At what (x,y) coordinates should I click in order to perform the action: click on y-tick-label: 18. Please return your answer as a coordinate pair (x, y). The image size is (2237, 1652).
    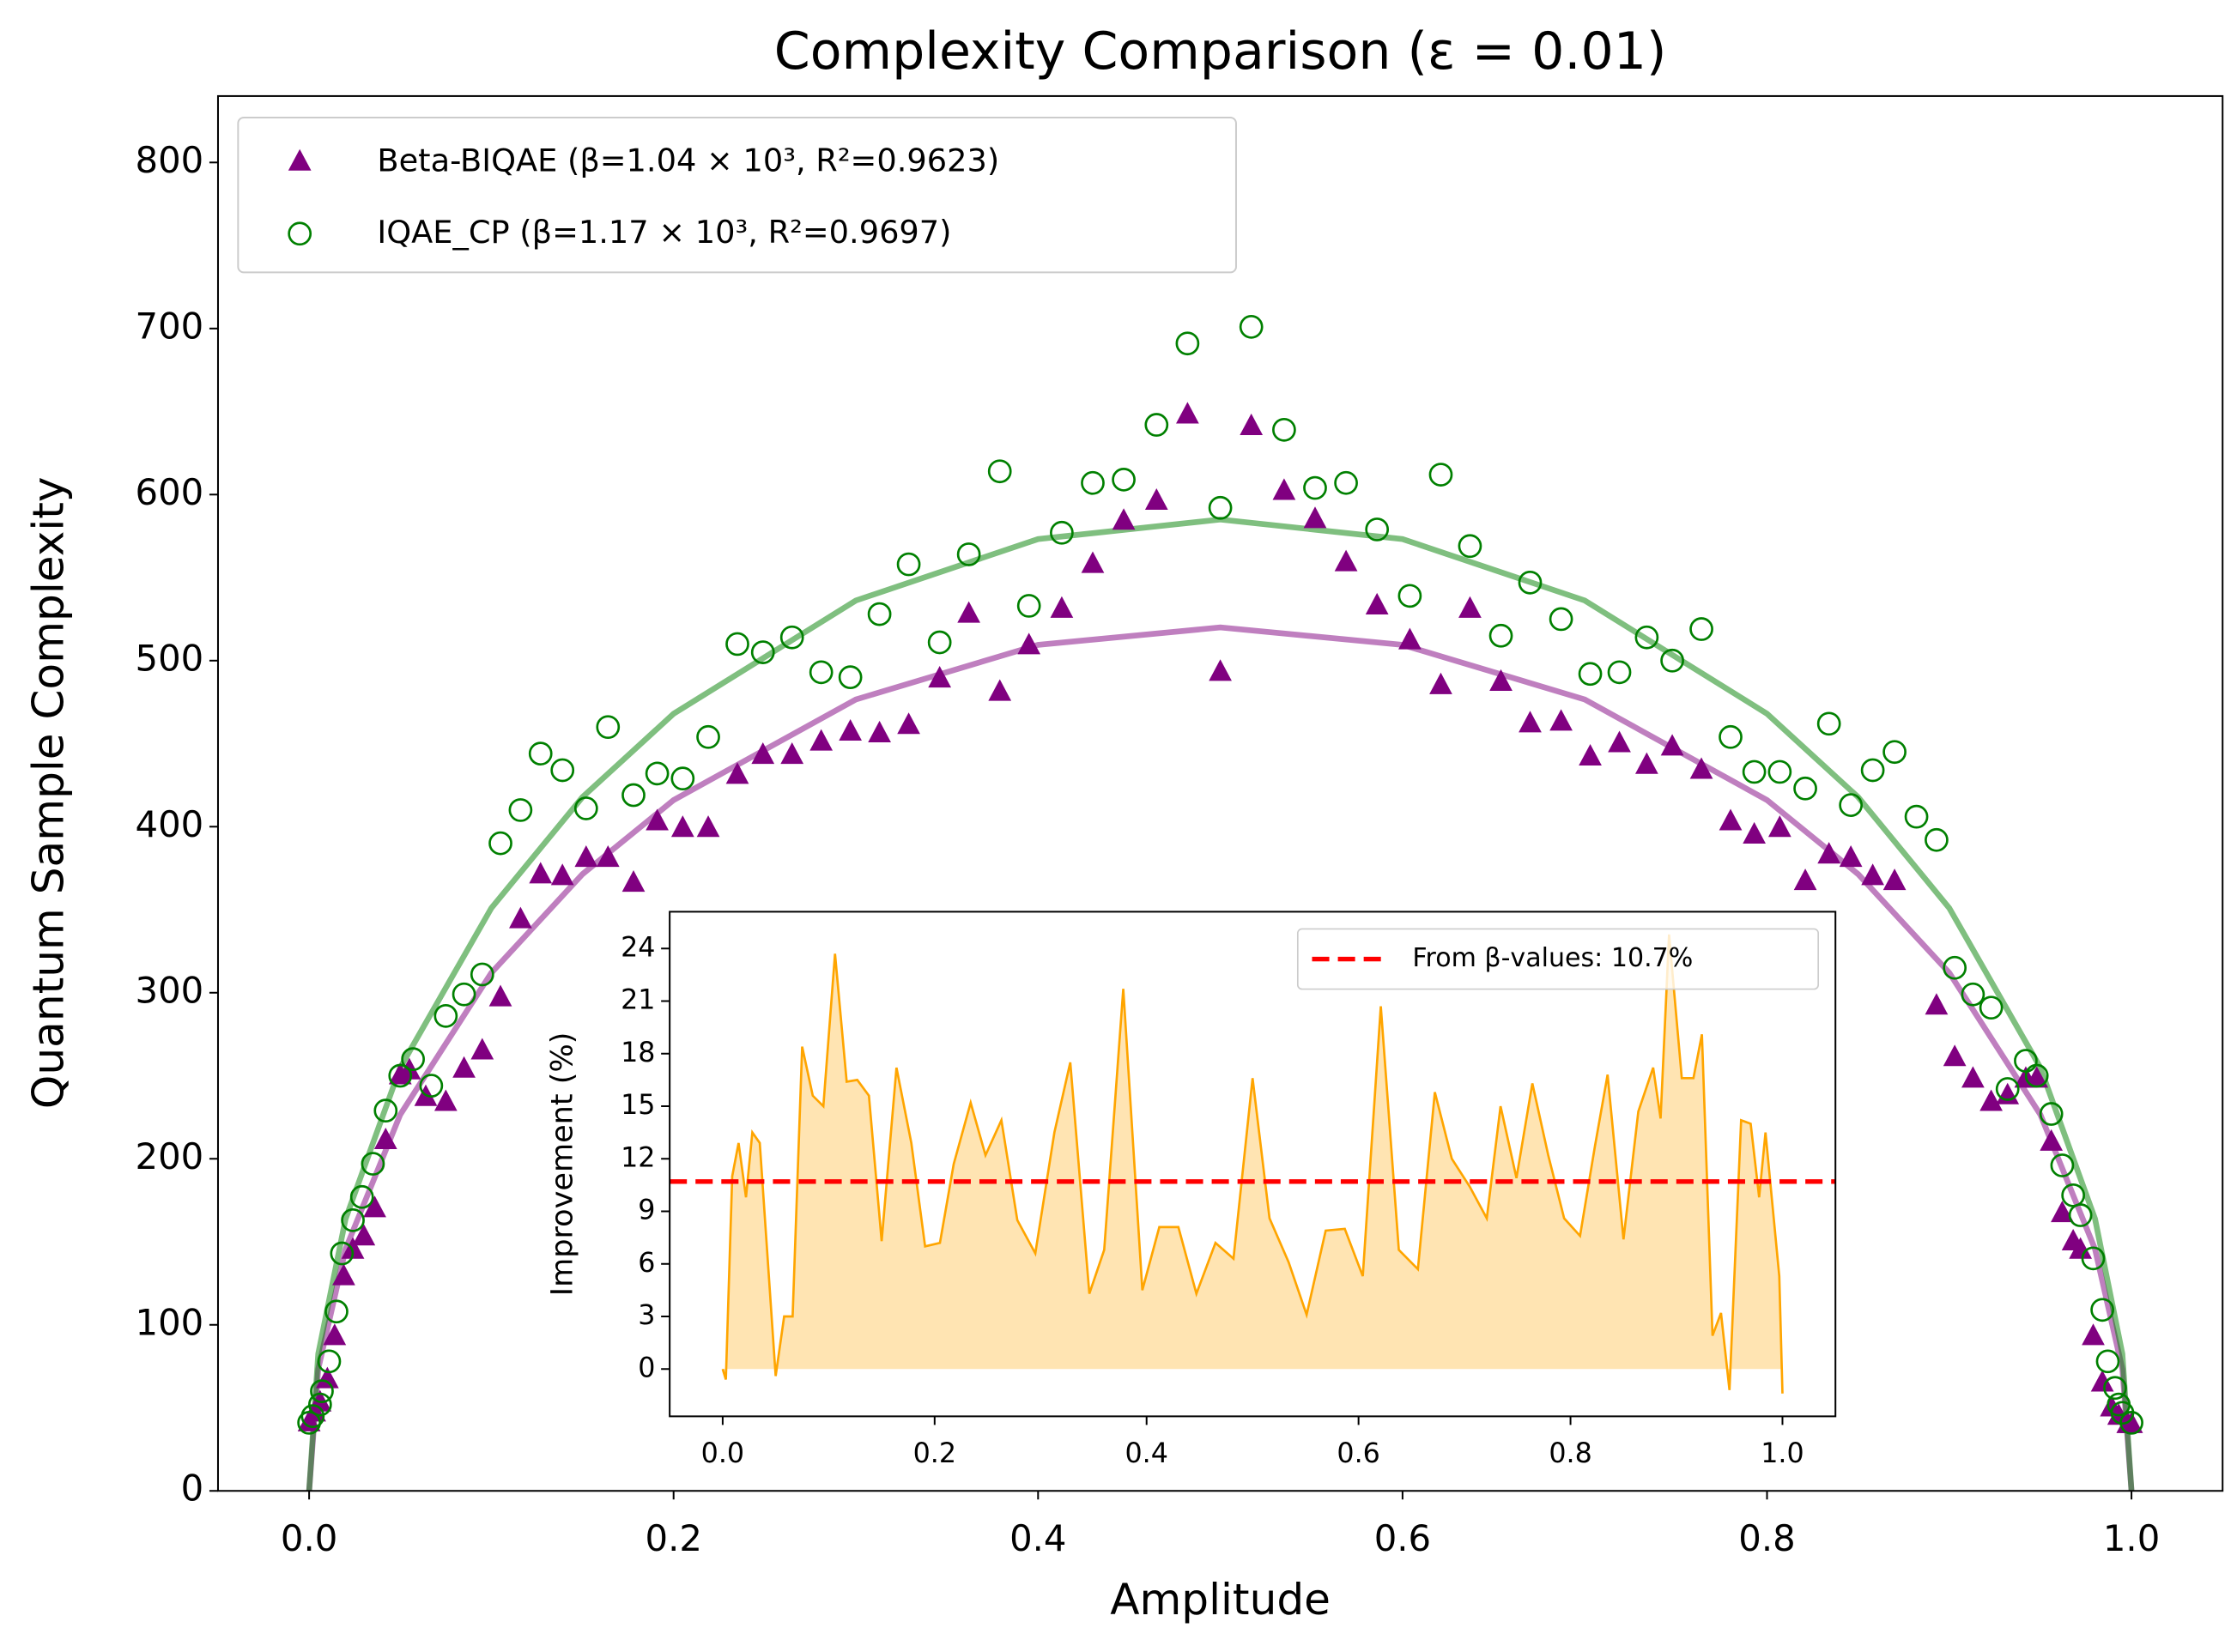
    Looking at the image, I should click on (638, 1053).